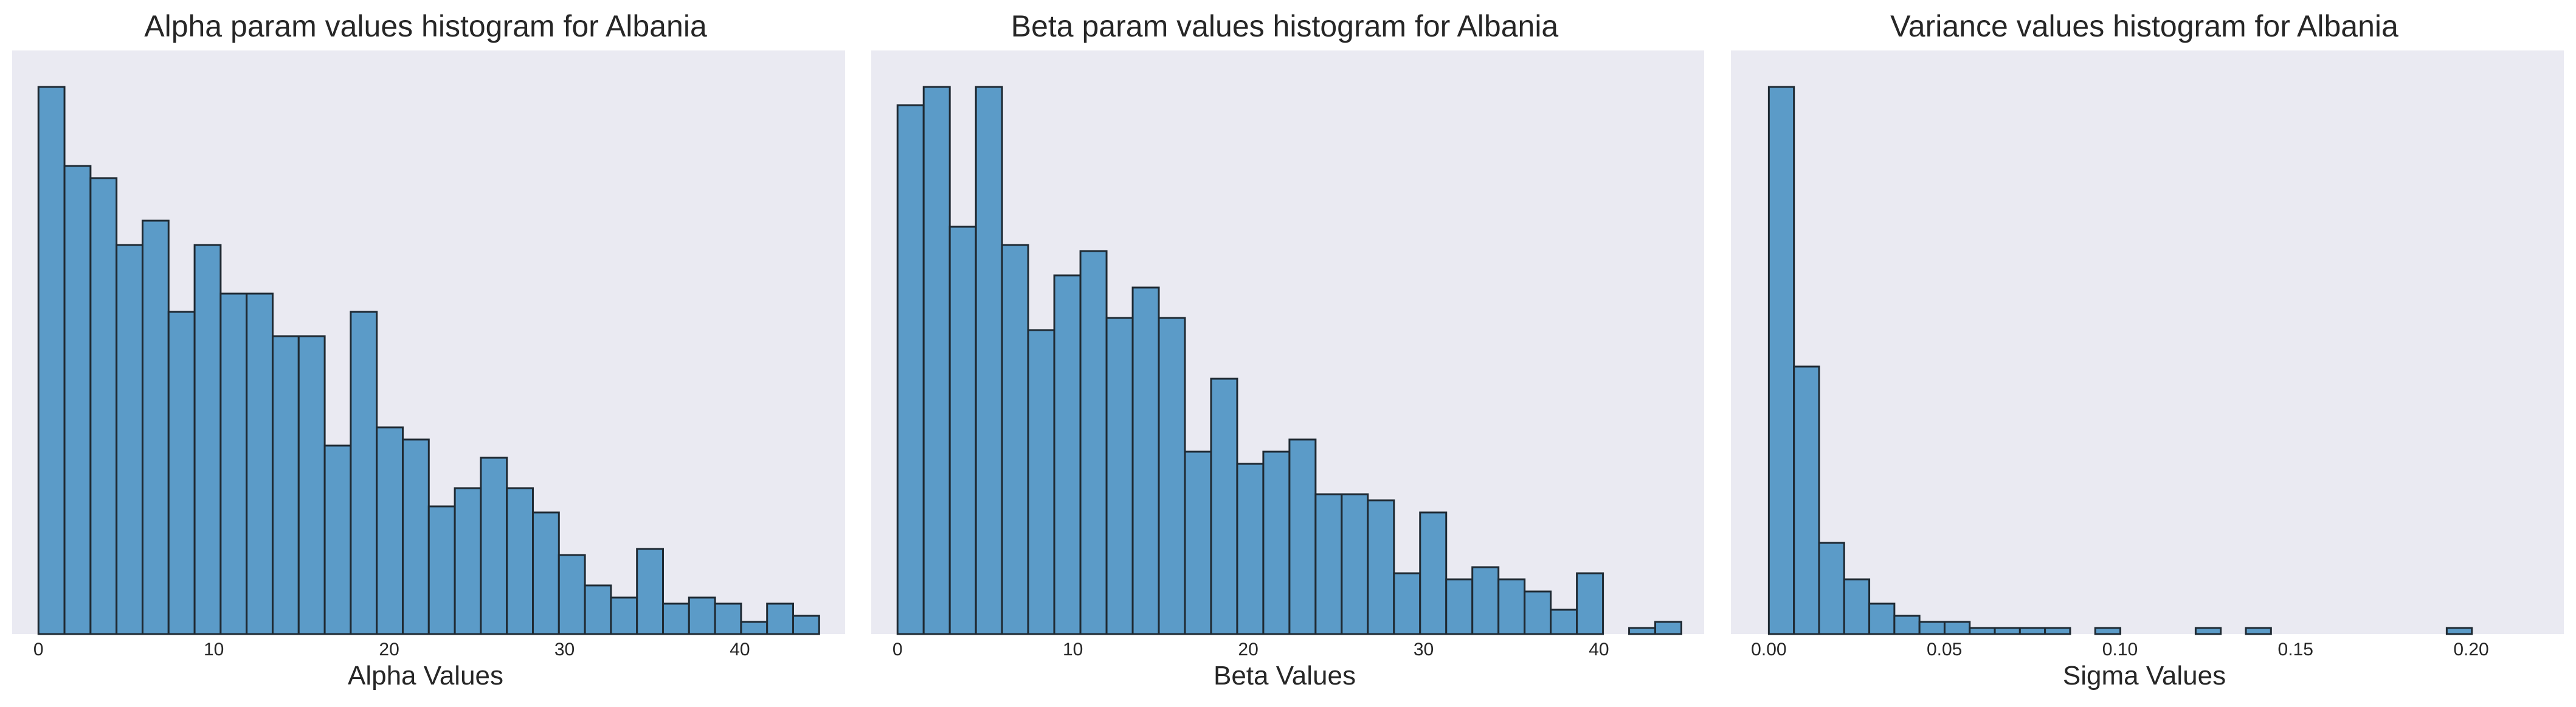 This screenshot has width=2576, height=707. Describe the element at coordinates (1768, 650) in the screenshot. I see `x-tick-label: 0.00` at that location.